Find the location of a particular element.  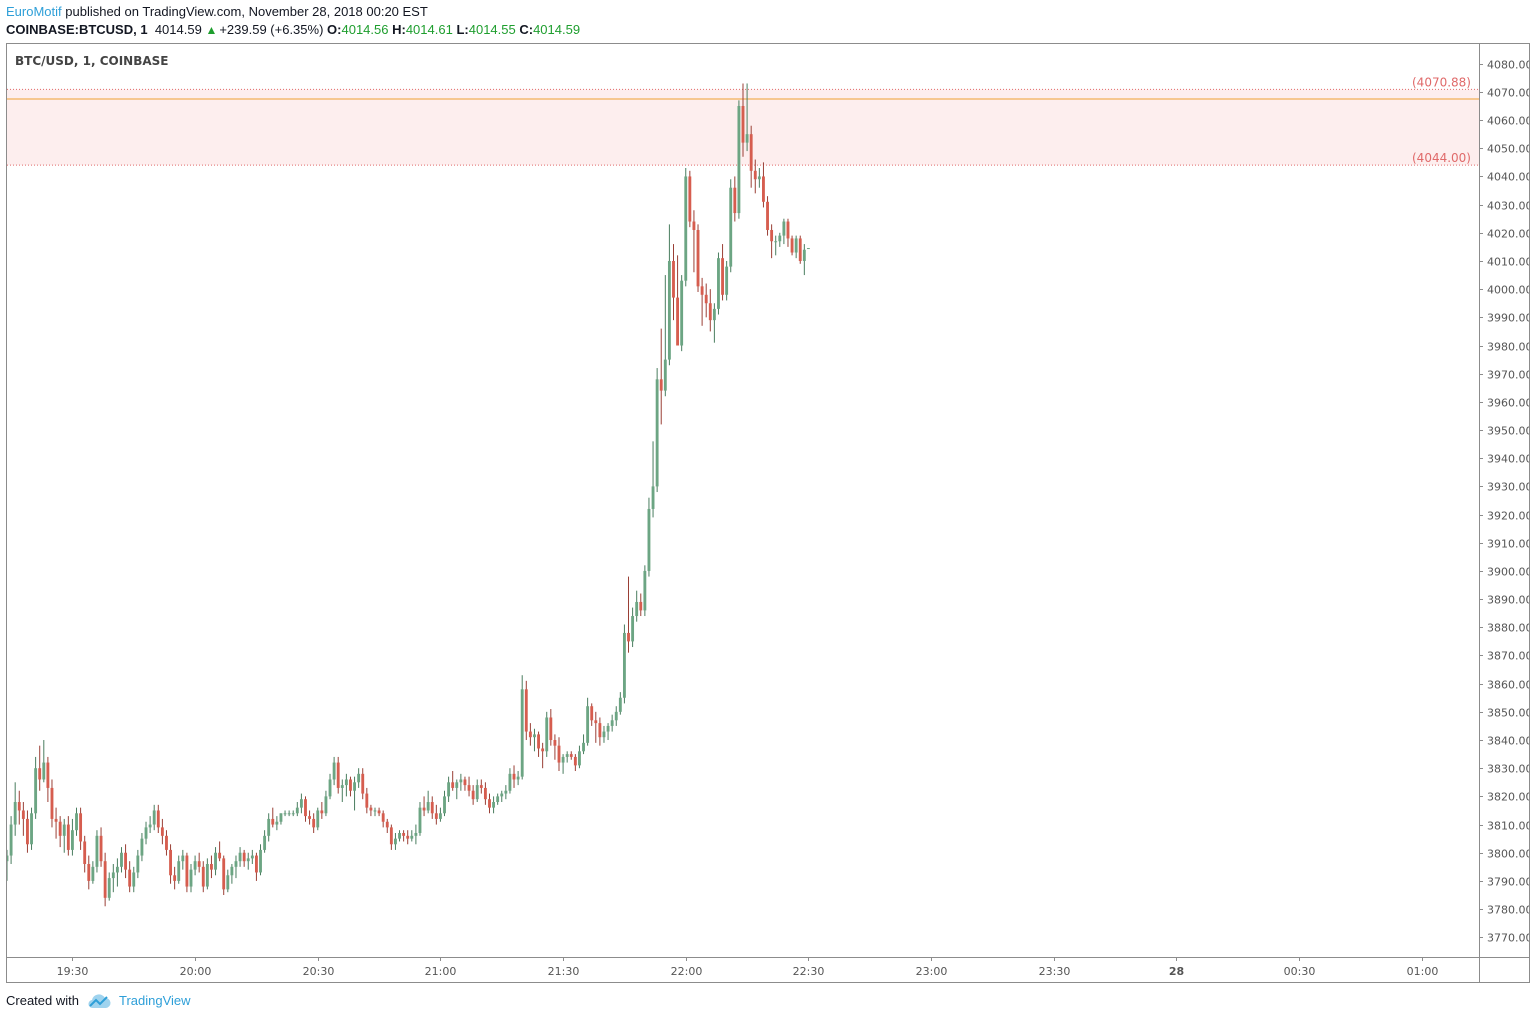

low-label: L: is located at coordinates (462, 29).